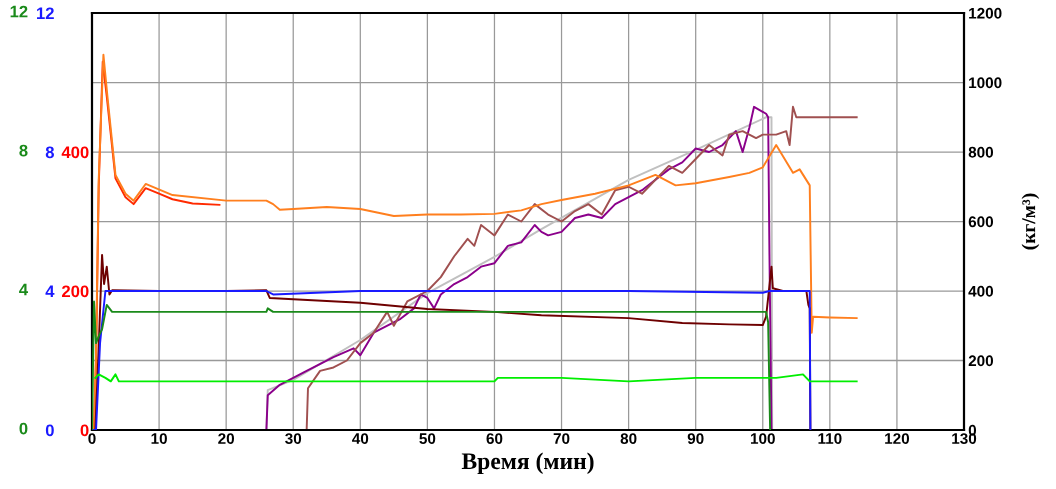  I want to click on x-tick-label: 60, so click(494, 438).